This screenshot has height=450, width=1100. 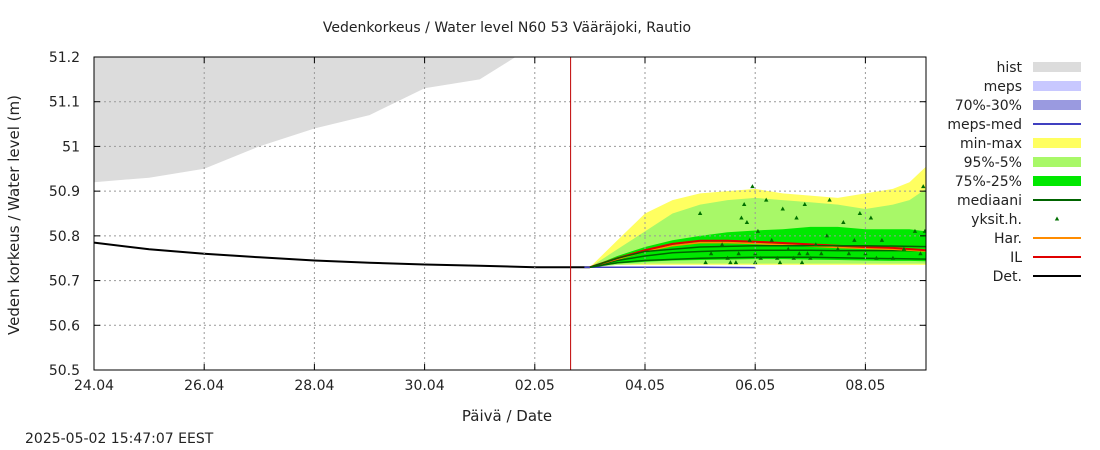 I want to click on x-tick-label: 04.05, so click(x=645, y=386).